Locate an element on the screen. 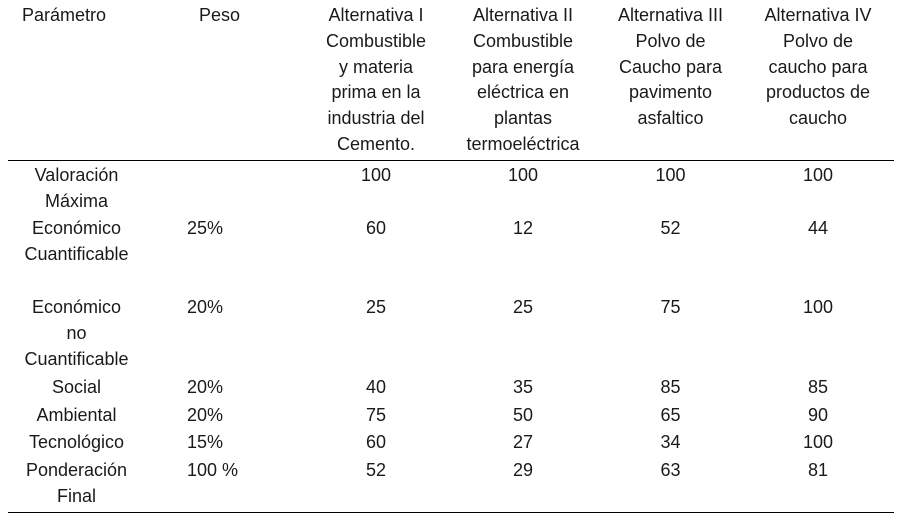  row-alternativa-3: 65 is located at coordinates (670, 414).